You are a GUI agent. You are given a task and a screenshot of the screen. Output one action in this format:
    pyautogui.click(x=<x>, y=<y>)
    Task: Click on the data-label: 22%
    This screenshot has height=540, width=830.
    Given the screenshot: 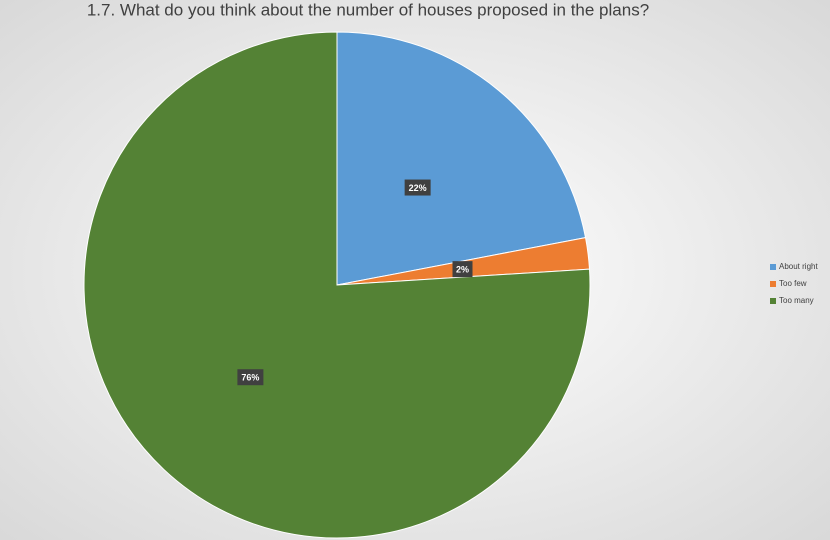 What is the action you would take?
    pyautogui.click(x=418, y=188)
    